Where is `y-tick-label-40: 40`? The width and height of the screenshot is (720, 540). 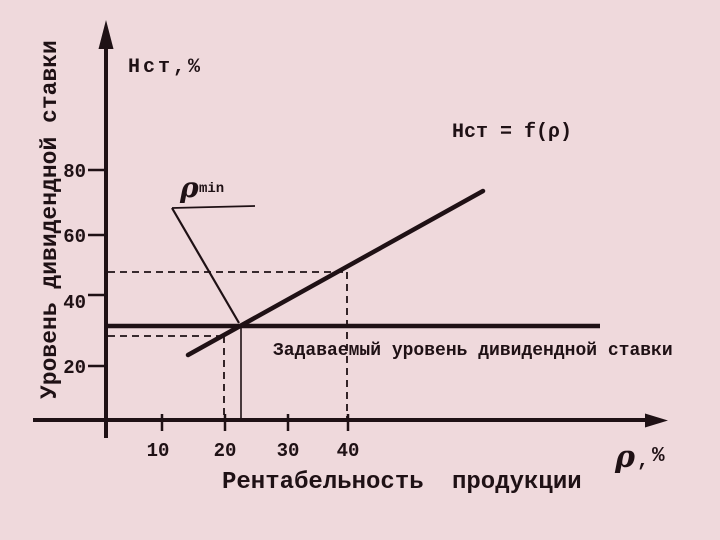 y-tick-label-40: 40 is located at coordinates (74, 303).